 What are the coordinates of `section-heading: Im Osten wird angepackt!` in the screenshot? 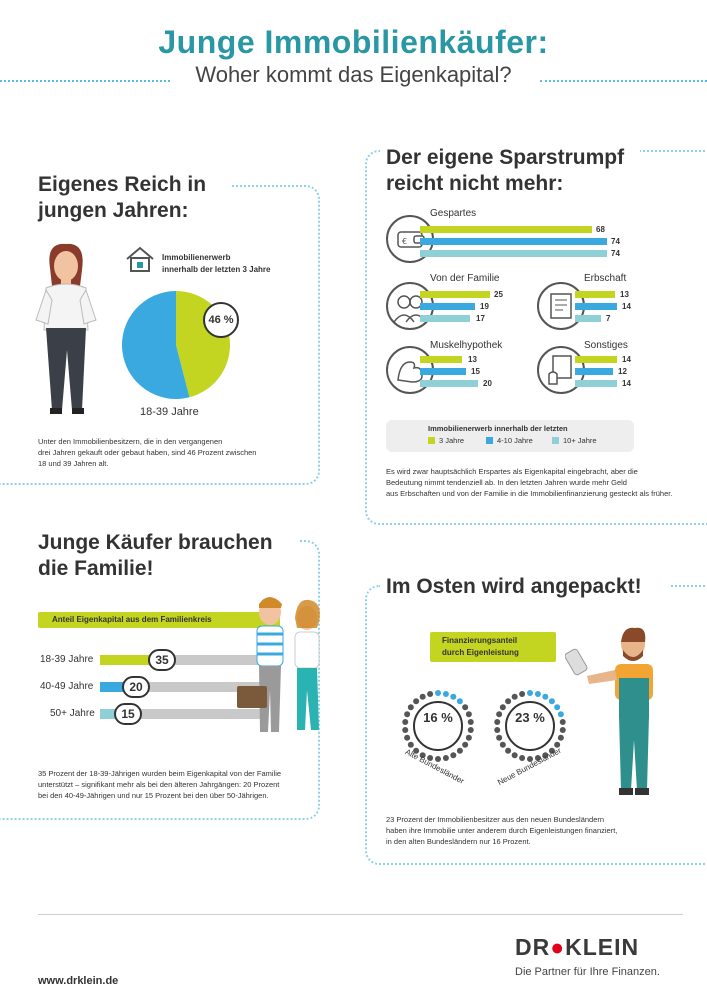 It's located at (514, 586).